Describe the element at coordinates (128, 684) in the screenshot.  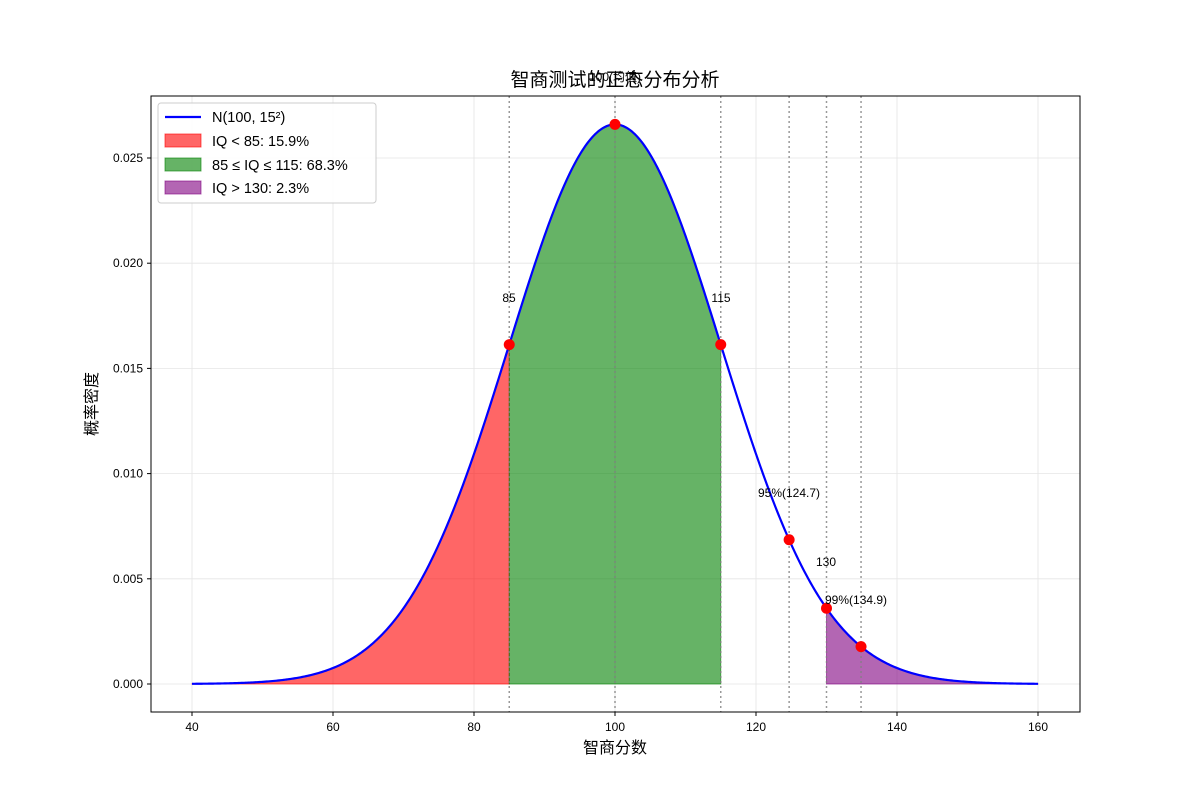
I see `y-tick-label: 0.000` at that location.